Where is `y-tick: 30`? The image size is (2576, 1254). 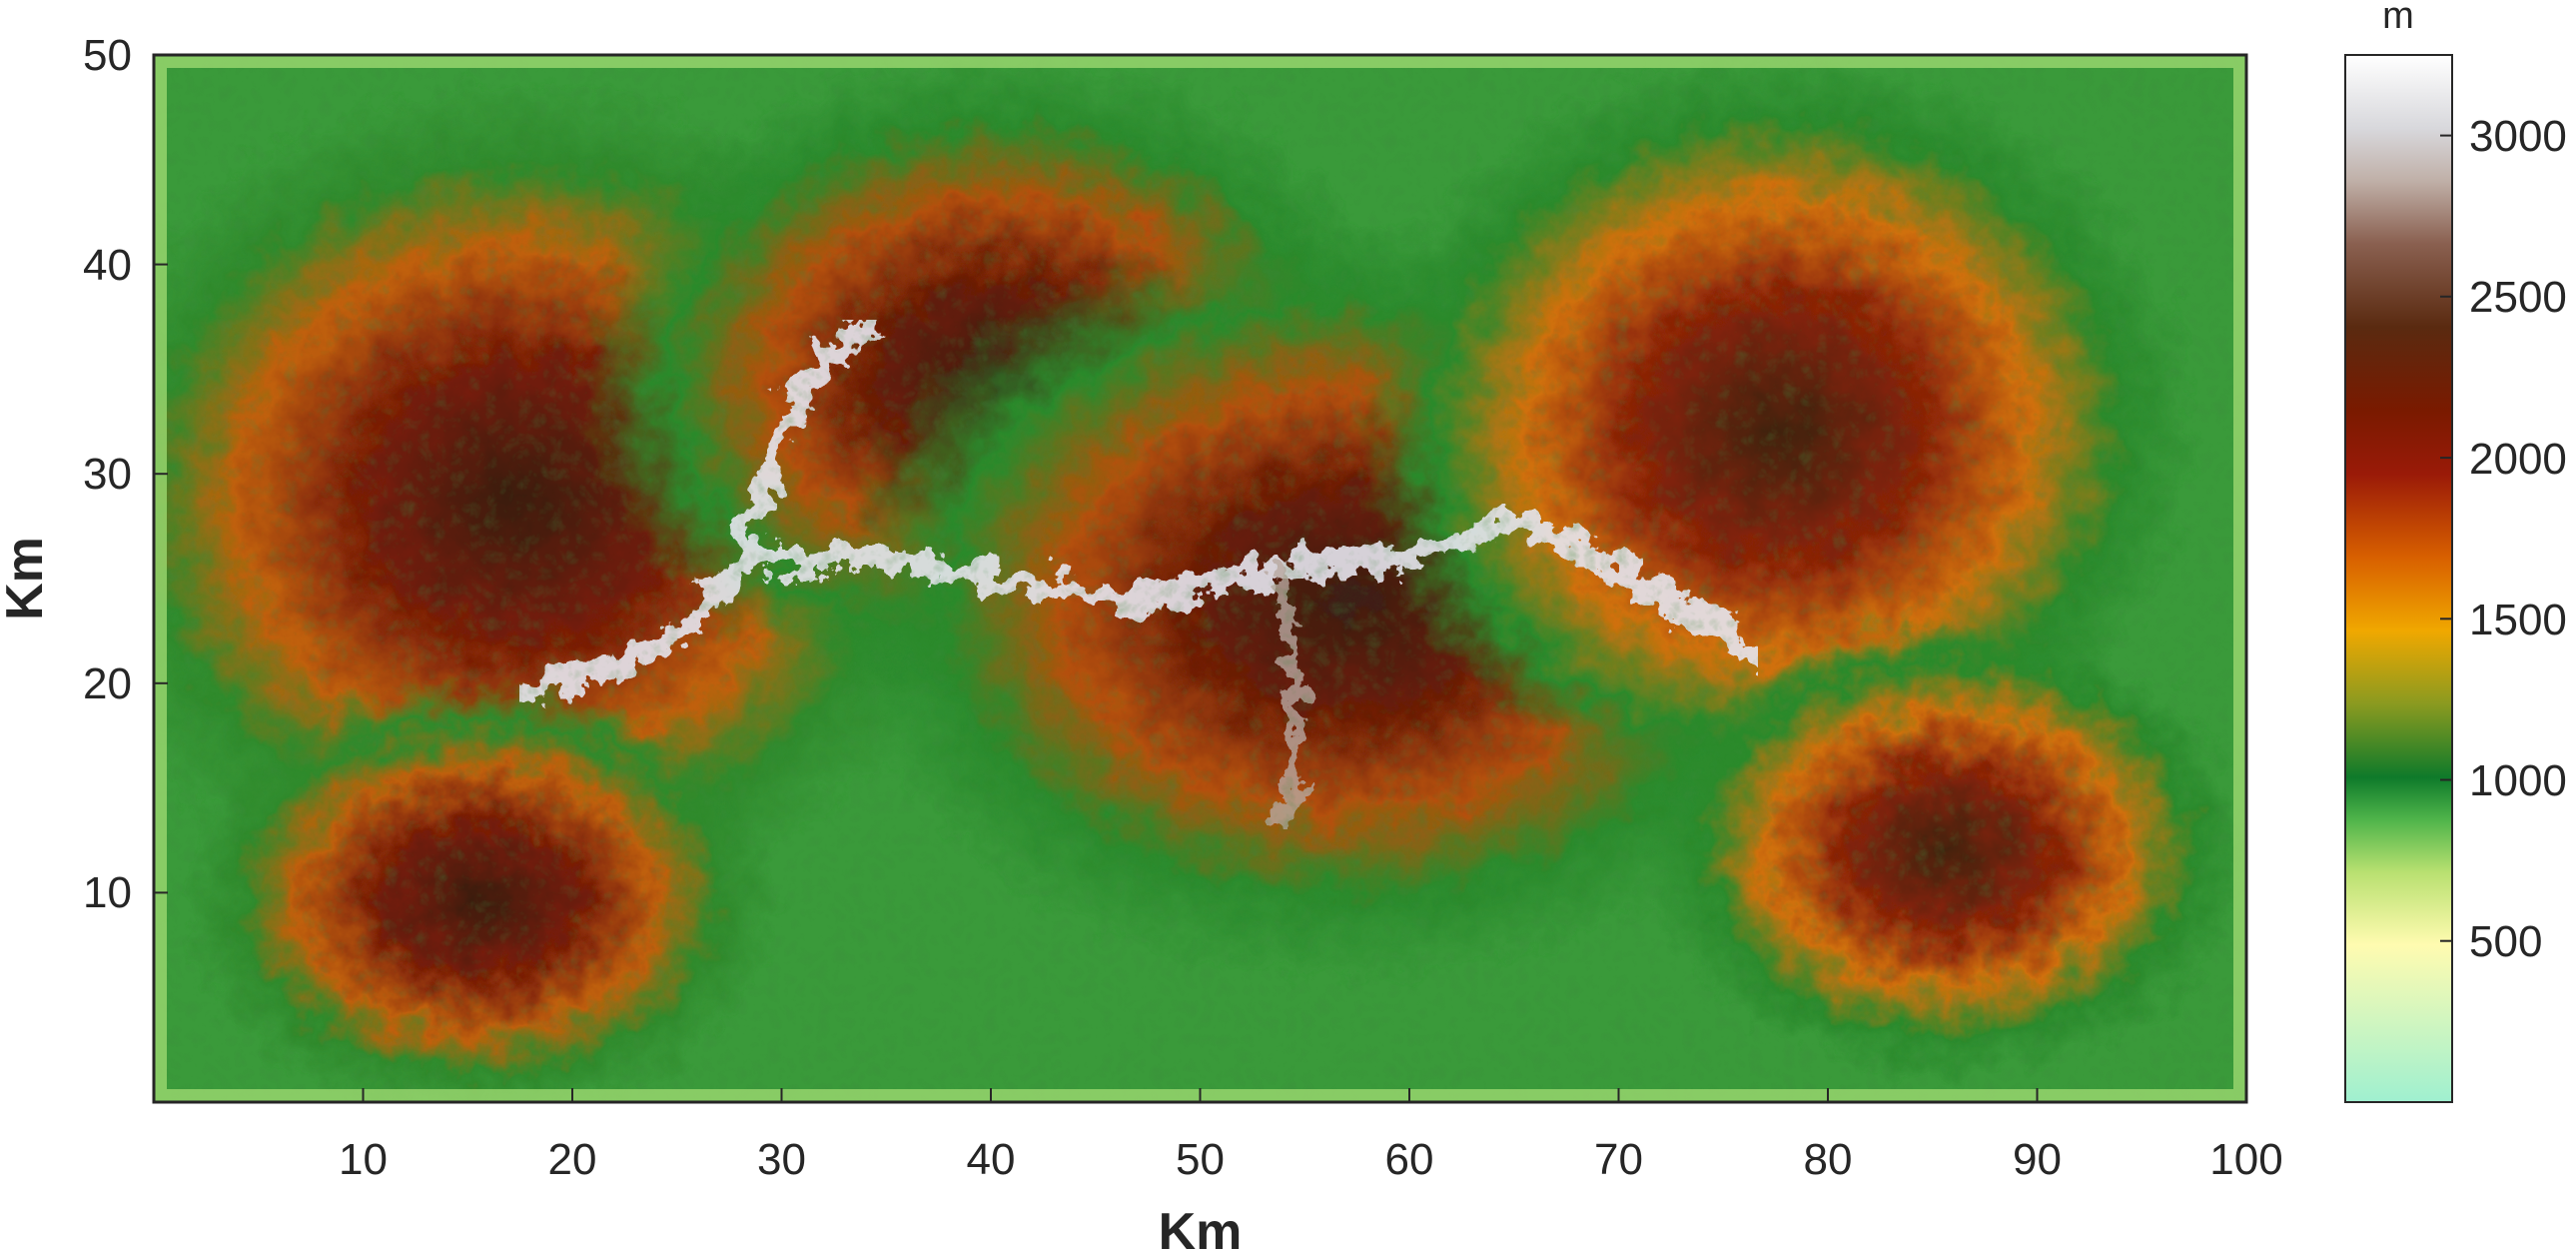
y-tick: 30 is located at coordinates (126, 474).